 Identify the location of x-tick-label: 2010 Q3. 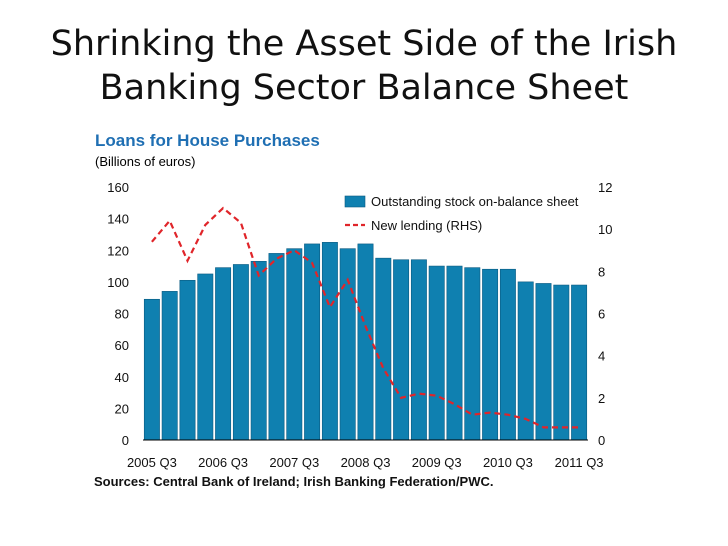
(508, 462).